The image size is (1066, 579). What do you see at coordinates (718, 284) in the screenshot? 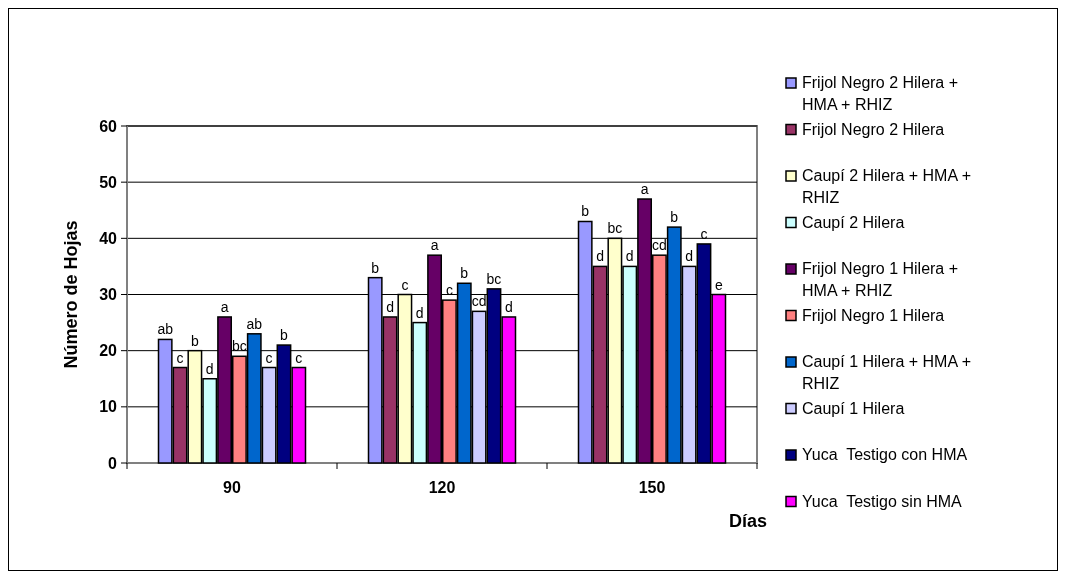
I see `data-label: e` at bounding box center [718, 284].